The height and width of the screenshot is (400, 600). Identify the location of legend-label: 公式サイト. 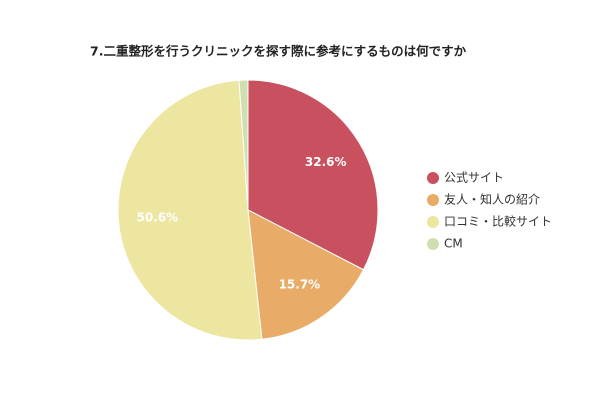
(474, 178).